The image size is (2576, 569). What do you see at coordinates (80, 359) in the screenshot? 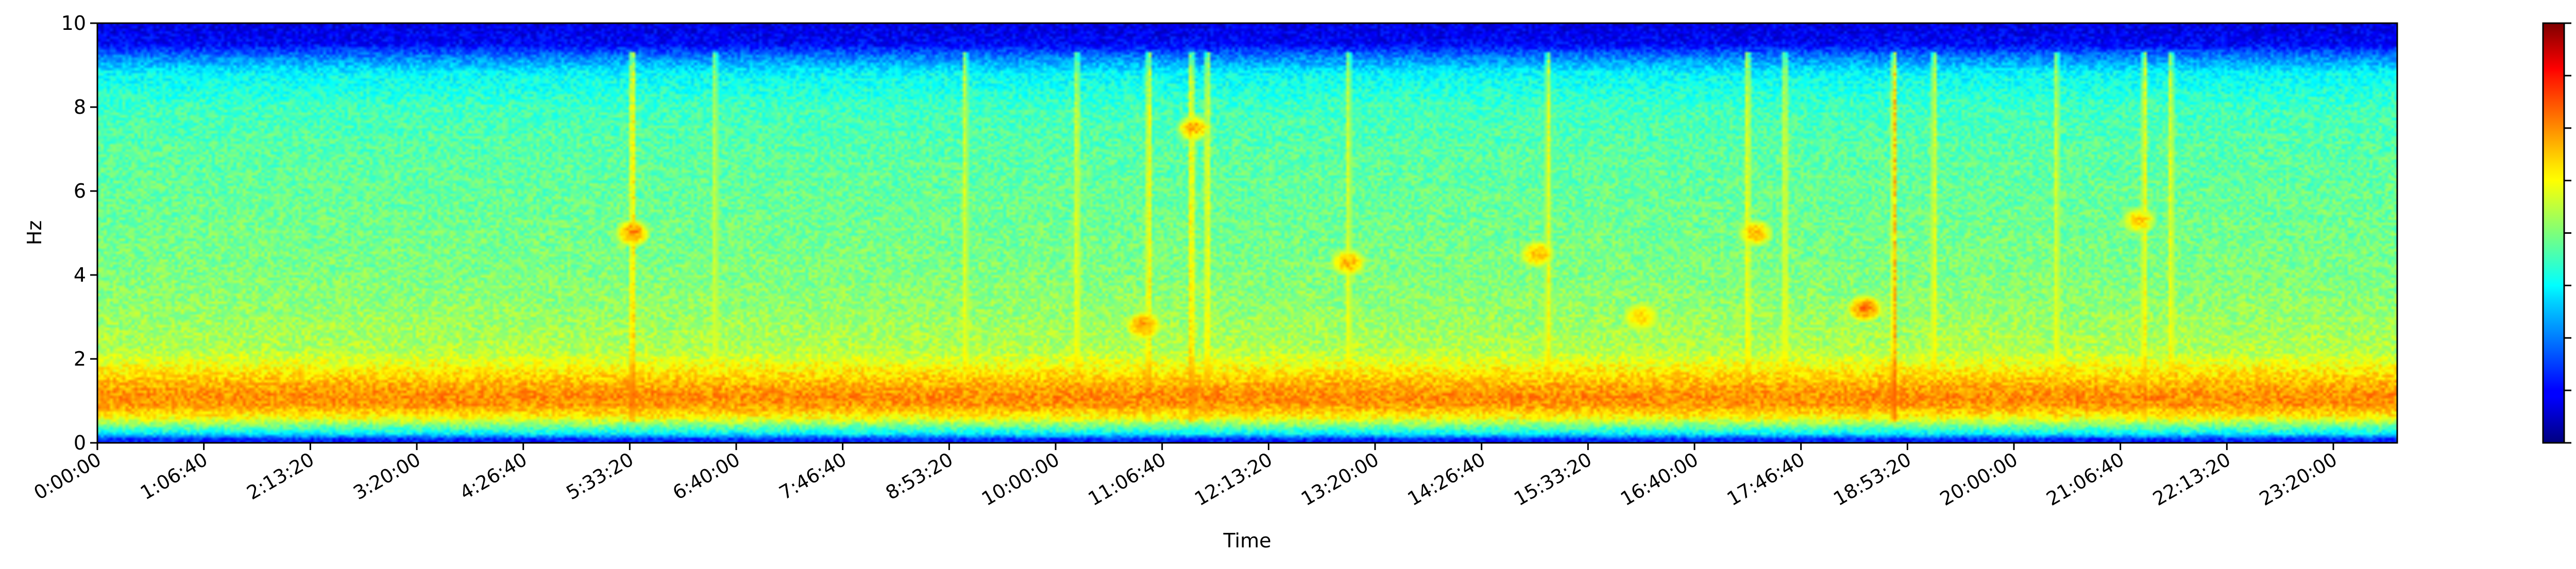
I see `y-tick-label: 2` at bounding box center [80, 359].